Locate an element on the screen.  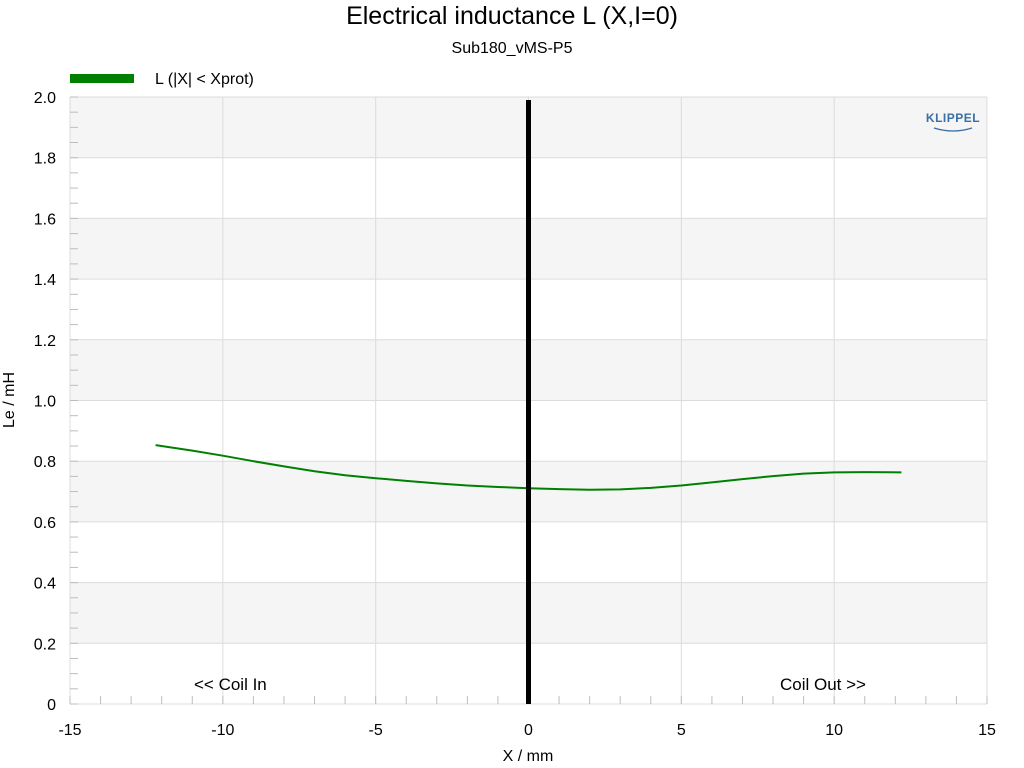
legend-label: L (|X| < Xprot) is located at coordinates (204, 79).